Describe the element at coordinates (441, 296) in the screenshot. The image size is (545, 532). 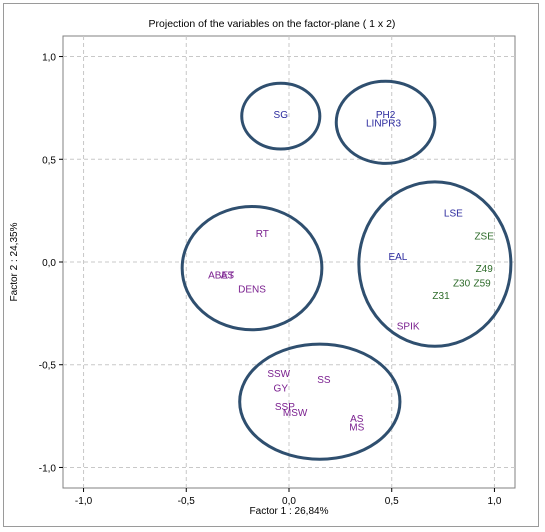
I see `point-label: Z31` at that location.